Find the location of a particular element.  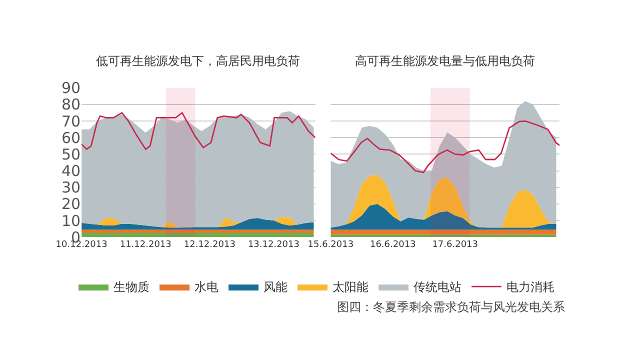

legend-label: 传统电站 is located at coordinates (438, 287).